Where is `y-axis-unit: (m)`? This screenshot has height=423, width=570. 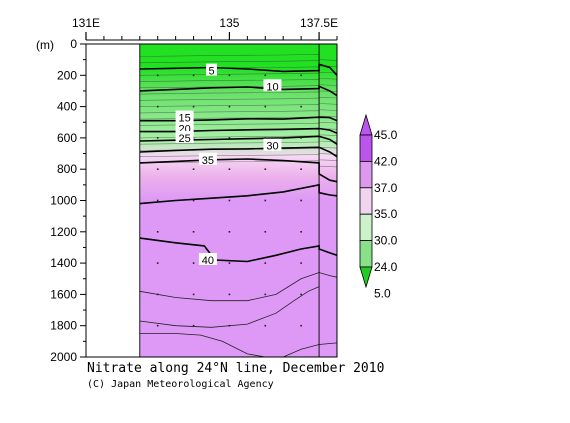 y-axis-unit: (m) is located at coordinates (45, 45).